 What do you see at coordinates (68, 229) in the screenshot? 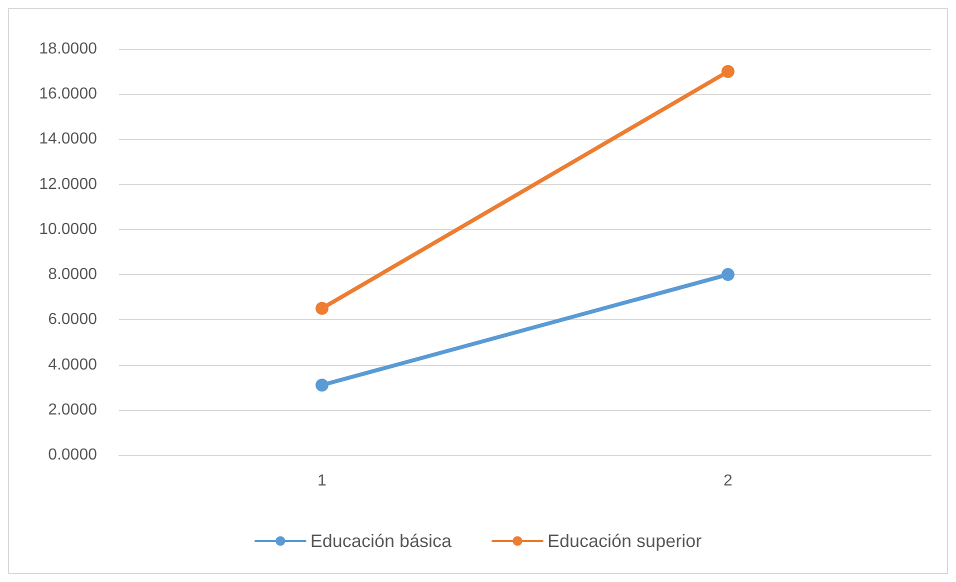
I see `y-tick-label: 10.0000` at bounding box center [68, 229].